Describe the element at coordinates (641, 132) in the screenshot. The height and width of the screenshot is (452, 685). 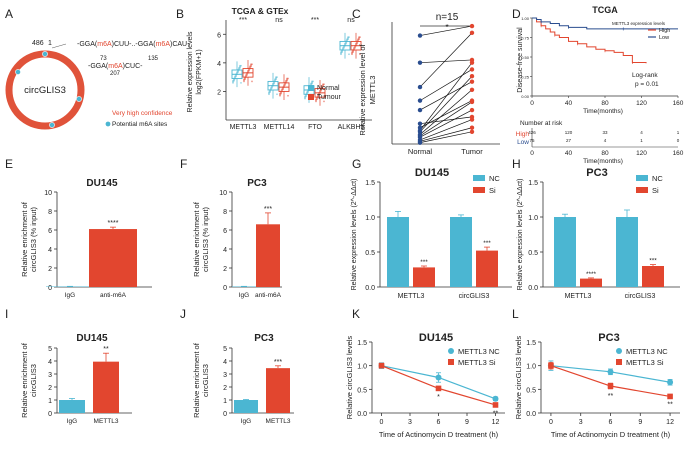
I see `risk-value: 4` at that location.